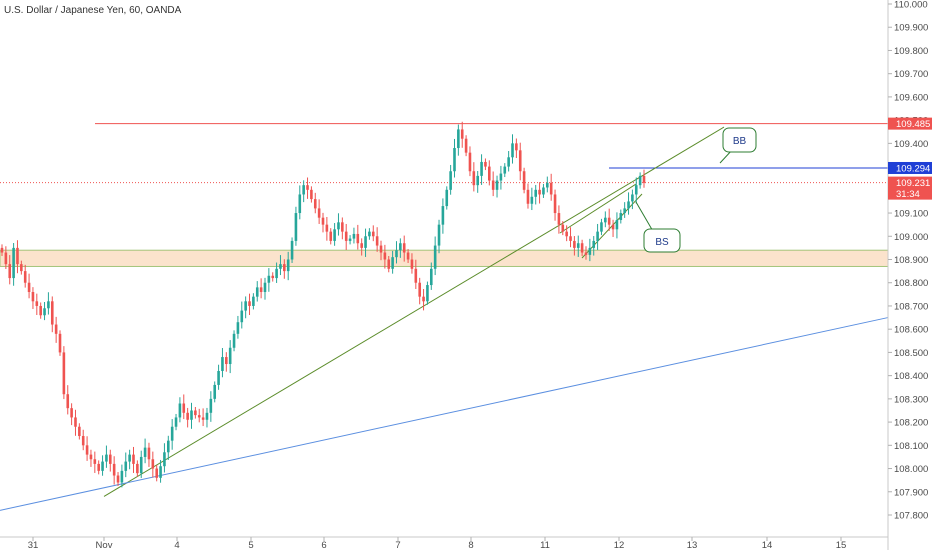  I want to click on y-tick-label: 108.700, so click(911, 306).